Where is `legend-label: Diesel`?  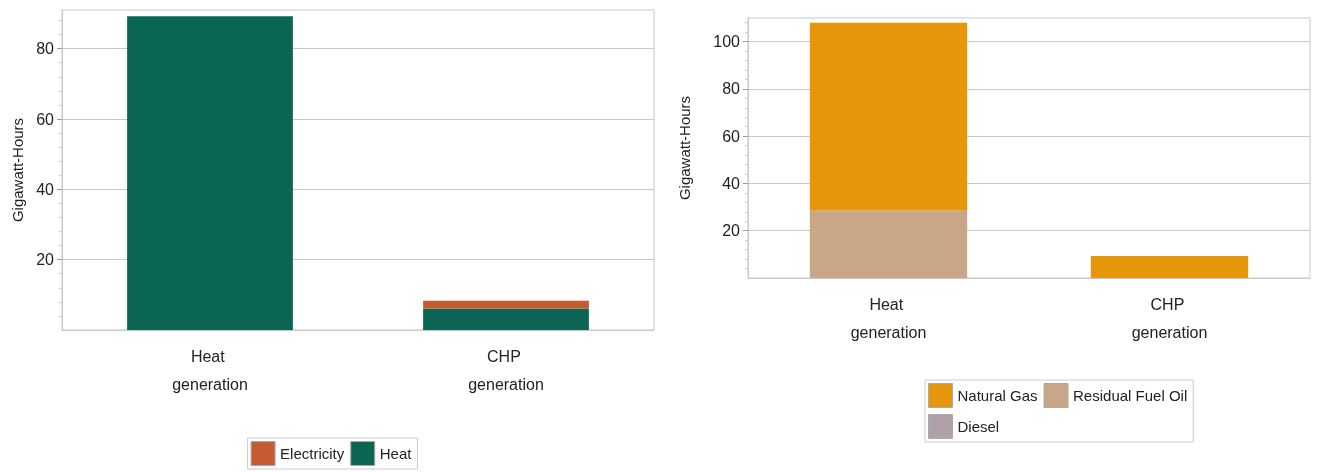
legend-label: Diesel is located at coordinates (978, 426).